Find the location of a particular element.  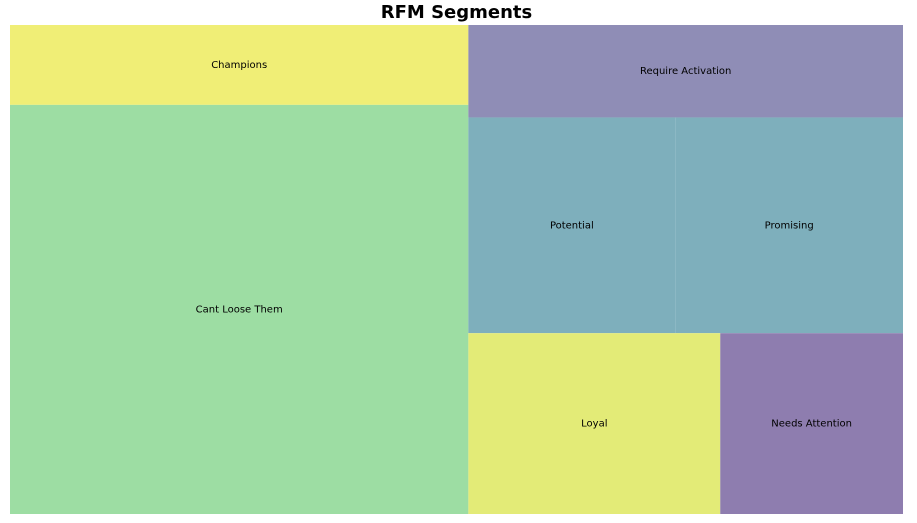

tile-require-activation is located at coordinates (685, 71).